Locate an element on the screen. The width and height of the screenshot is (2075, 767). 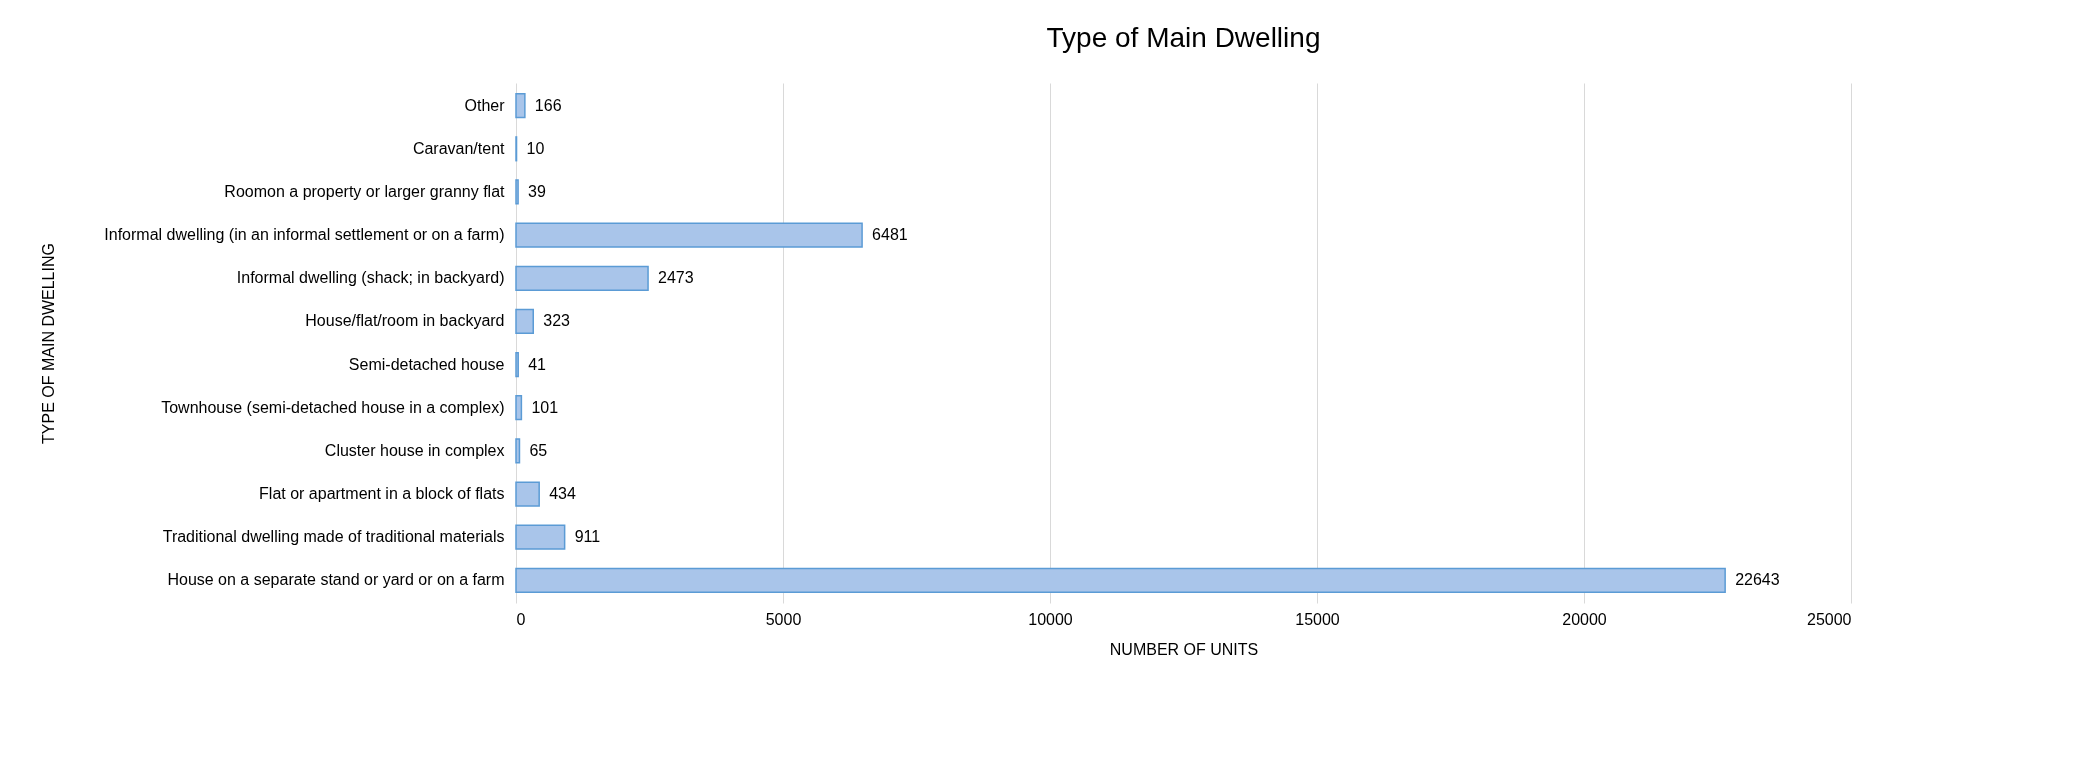
data-label: 10 is located at coordinates (535, 148).